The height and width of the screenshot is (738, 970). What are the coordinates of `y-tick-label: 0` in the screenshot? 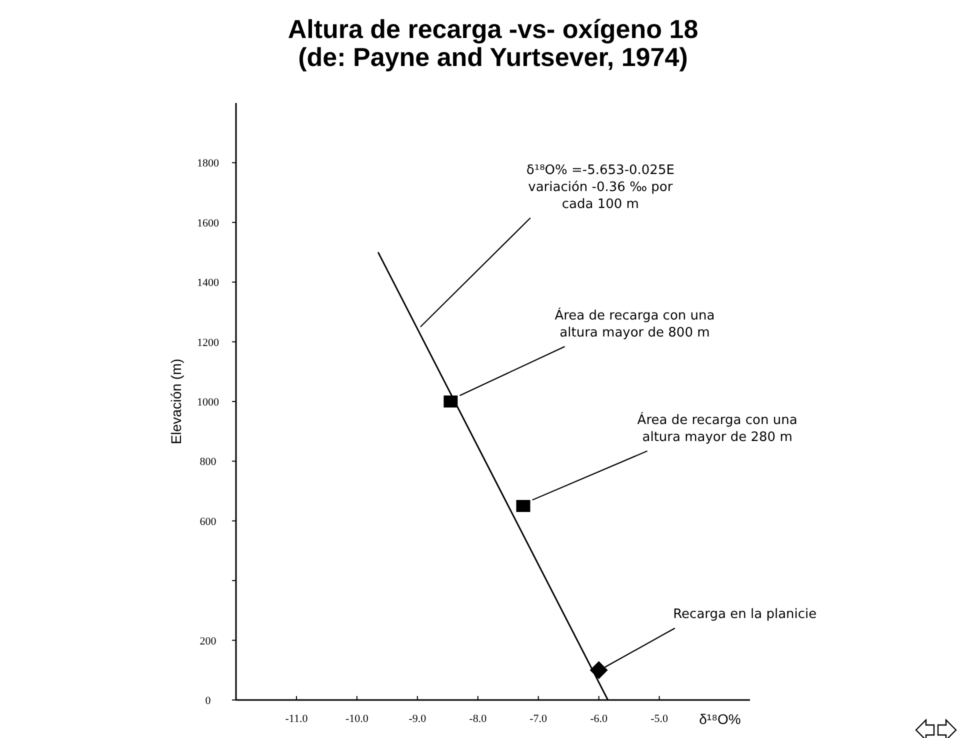 It's located at (208, 701).